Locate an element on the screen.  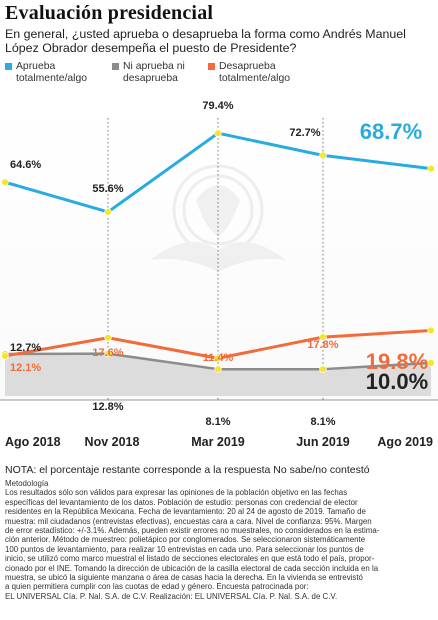
x-tick-label: Jun 2019 is located at coordinates (323, 442).